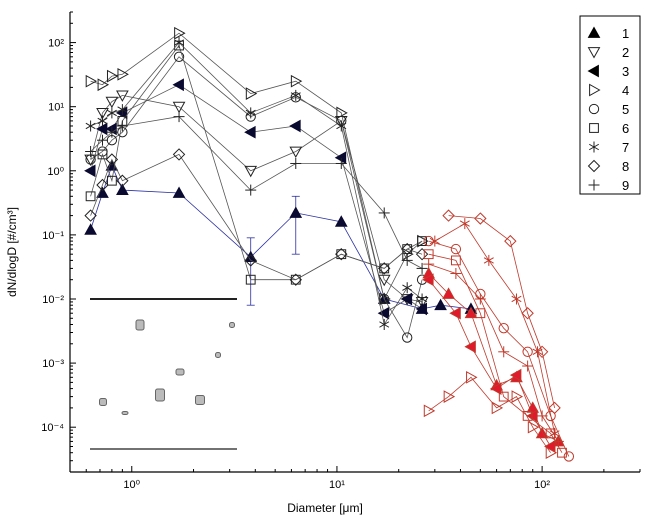  Describe the element at coordinates (608, 147) in the screenshot. I see `legend-item-7: 7` at that location.